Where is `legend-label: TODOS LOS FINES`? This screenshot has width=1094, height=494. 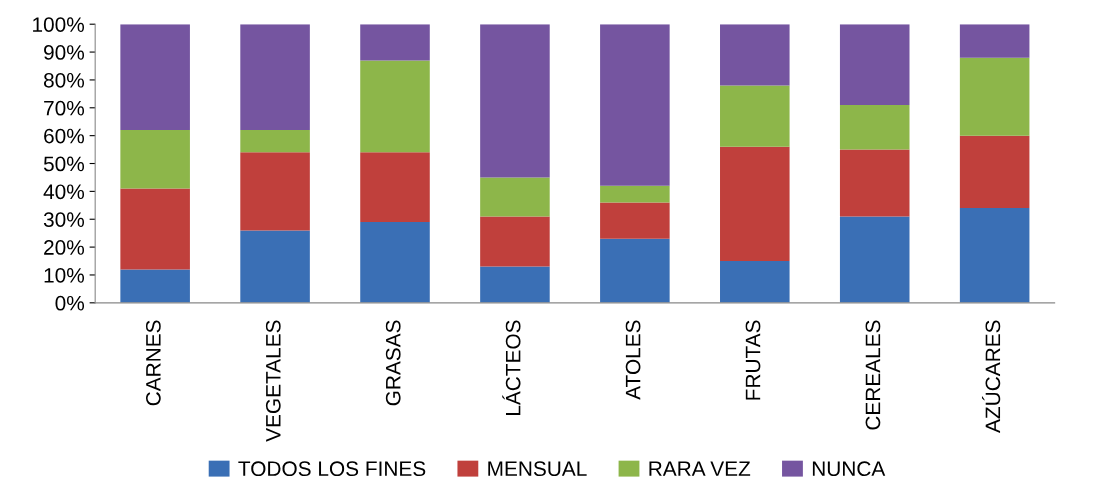 legend-label: TODOS LOS FINES is located at coordinates (332, 469).